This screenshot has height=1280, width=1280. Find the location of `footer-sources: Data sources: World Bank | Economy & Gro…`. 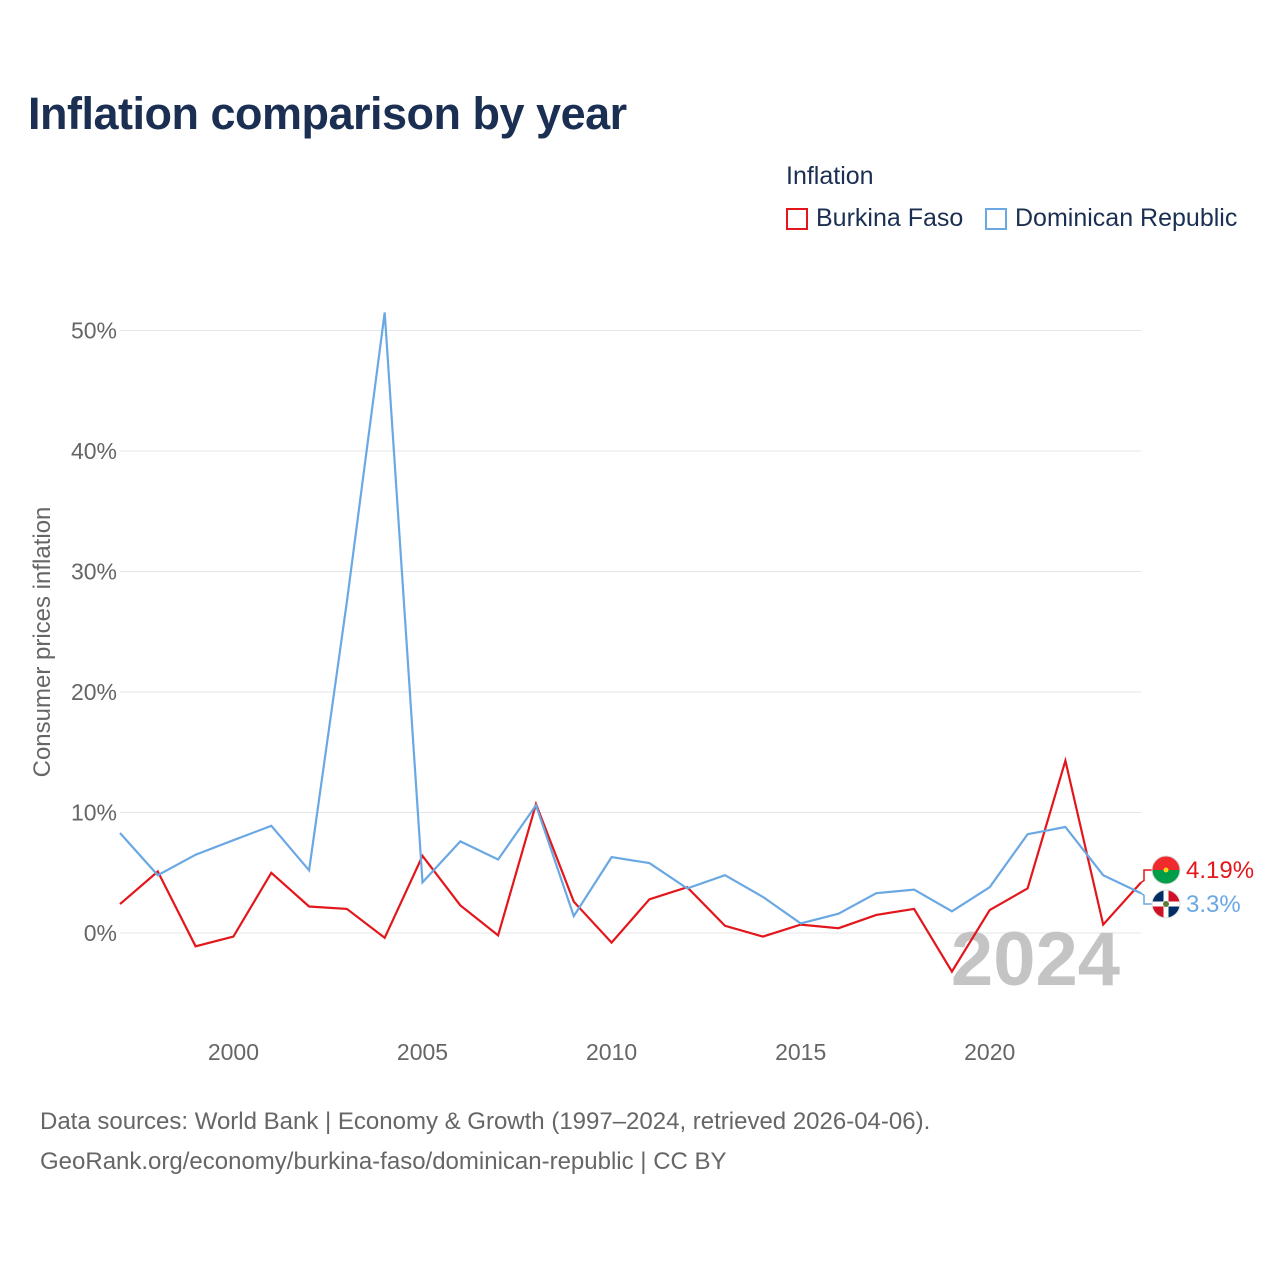

footer-sources: Data sources: World Bank | Economy & Gro… is located at coordinates (485, 1121).